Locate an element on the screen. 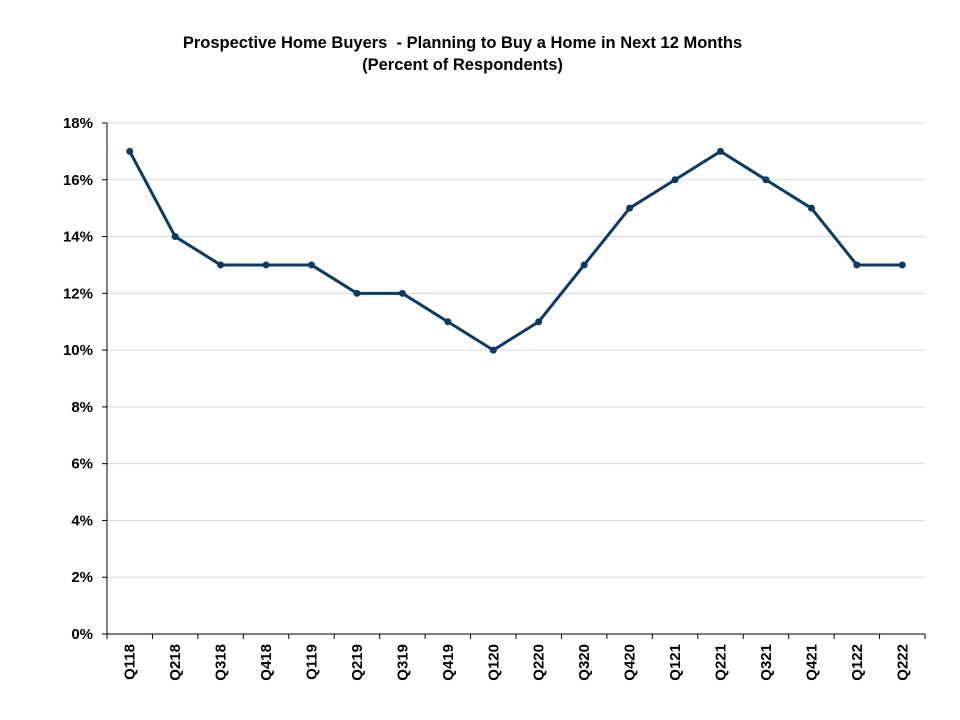 This screenshot has height=720, width=960. x-tick-label: Q221 is located at coordinates (721, 662).